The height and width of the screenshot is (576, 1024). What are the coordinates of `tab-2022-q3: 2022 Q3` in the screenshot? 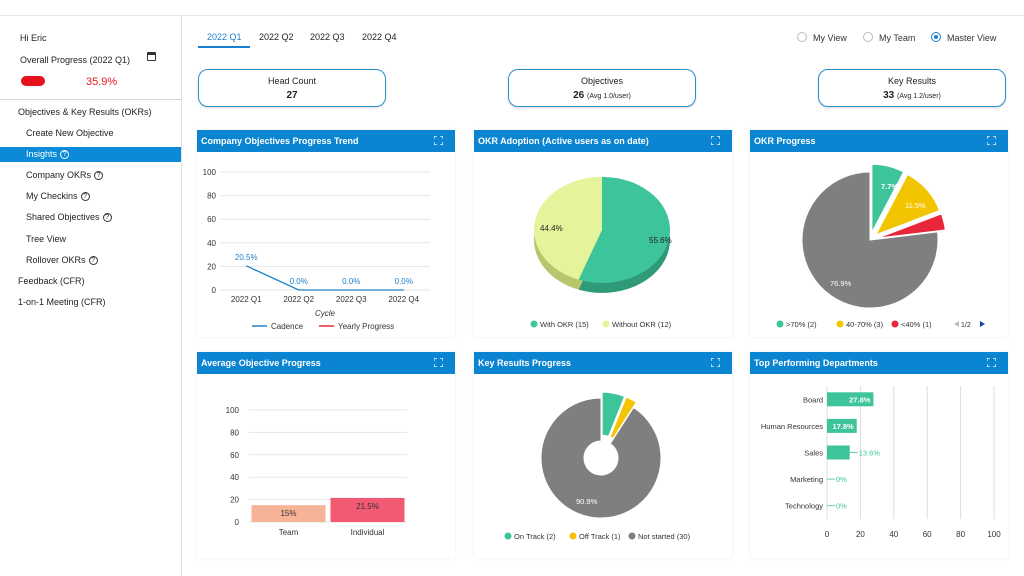 It's located at (327, 37).